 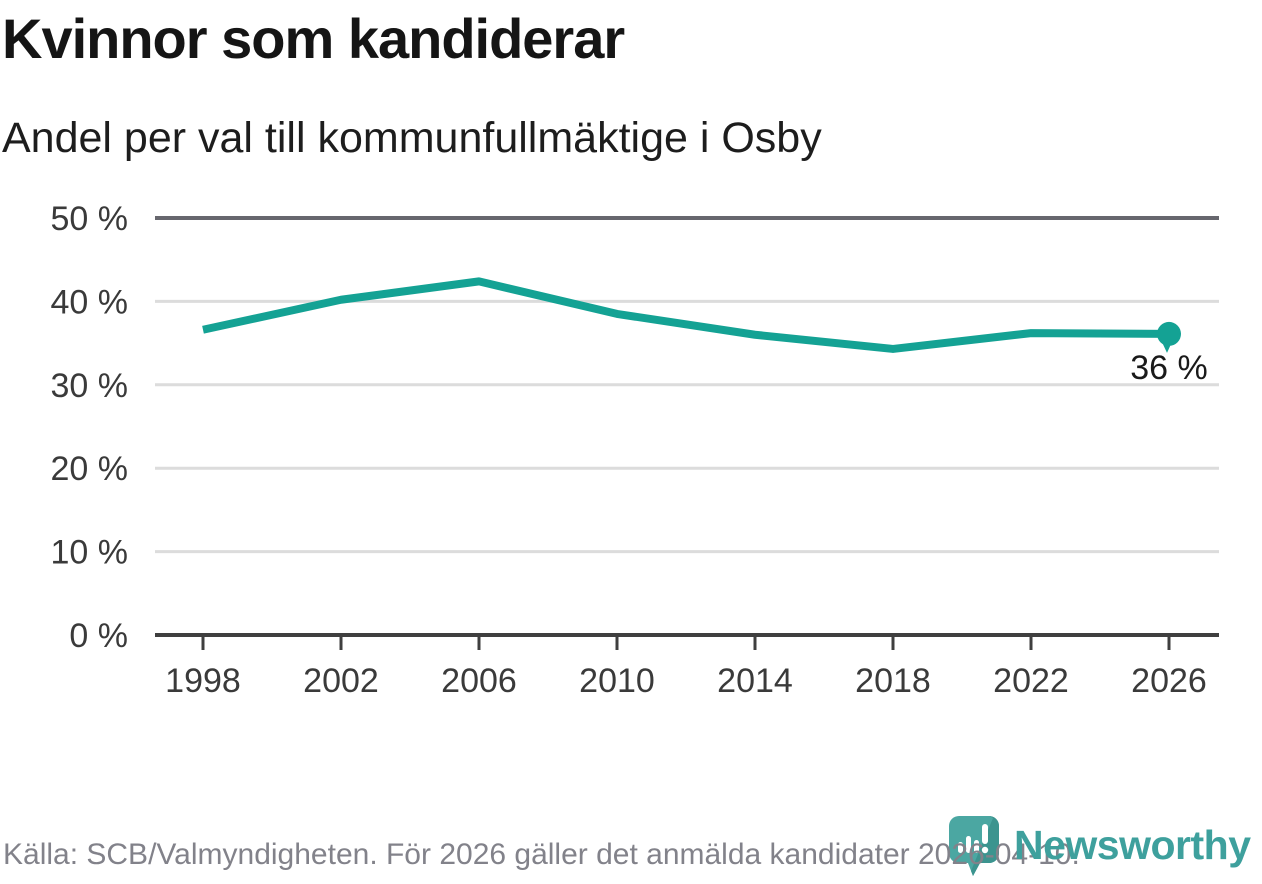 What do you see at coordinates (974, 846) in the screenshot?
I see `newsworthy-logo-icon` at bounding box center [974, 846].